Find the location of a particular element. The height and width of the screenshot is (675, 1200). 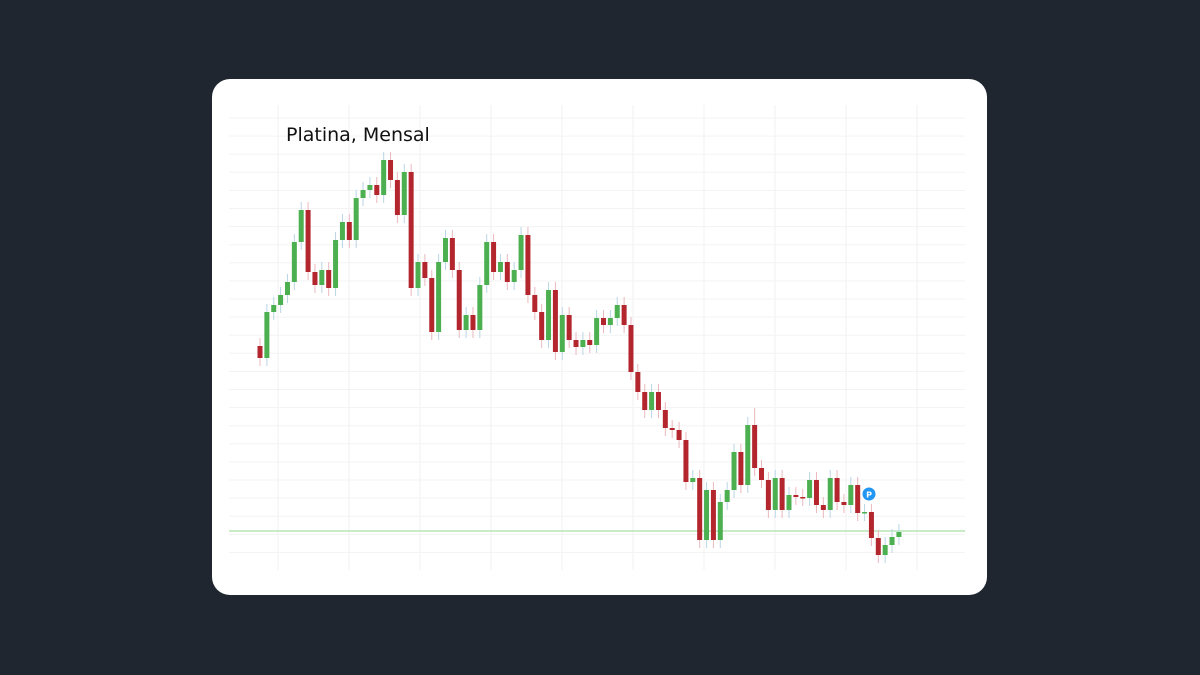

badge is located at coordinates (869, 494).